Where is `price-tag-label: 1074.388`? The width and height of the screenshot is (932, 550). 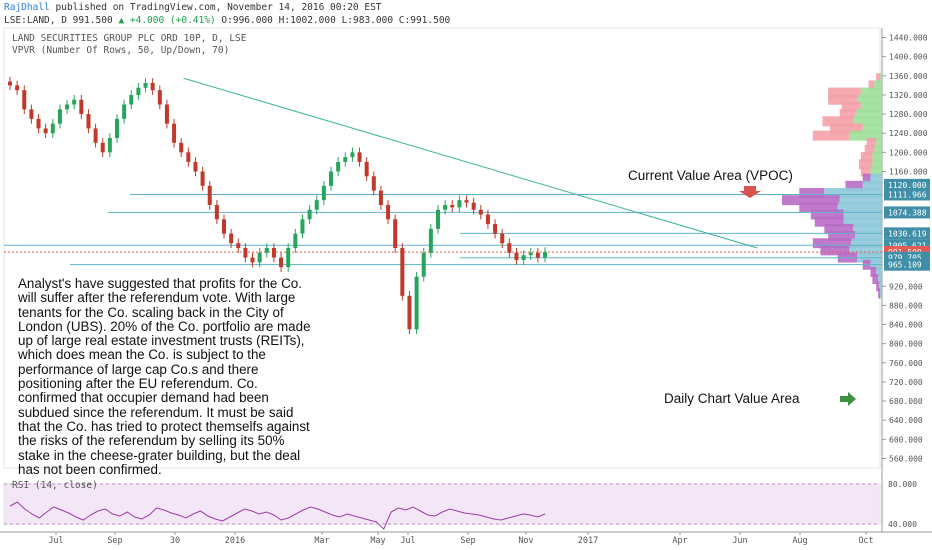 price-tag-label: 1074.388 is located at coordinates (907, 212).